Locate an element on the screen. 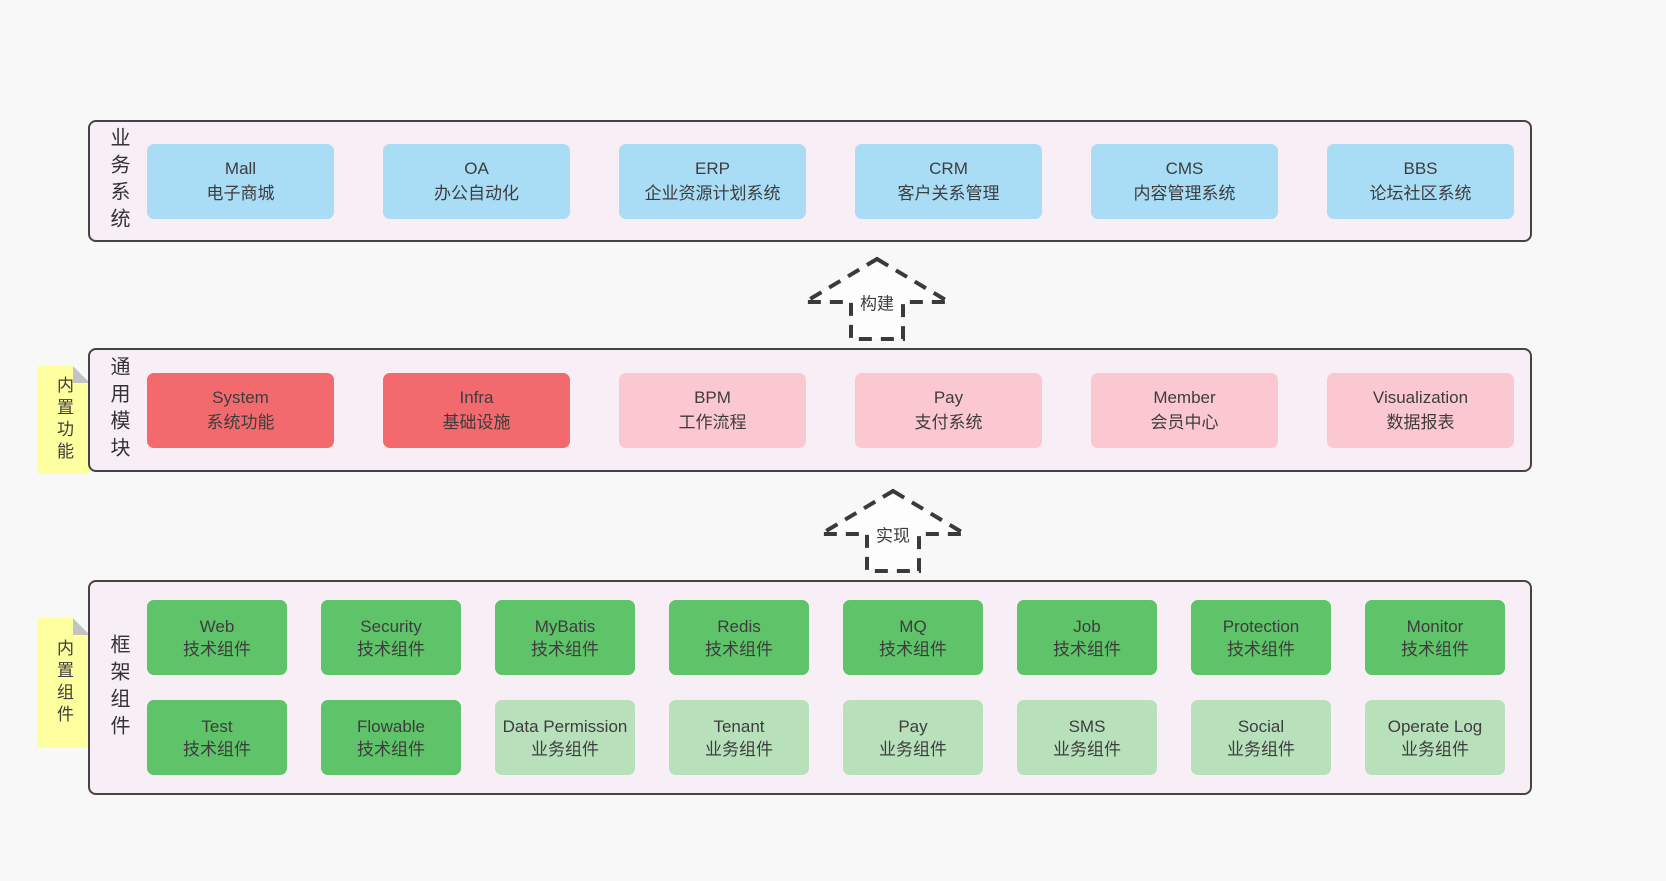 This screenshot has width=1666, height=881. box-title: Infra is located at coordinates (476, 397).